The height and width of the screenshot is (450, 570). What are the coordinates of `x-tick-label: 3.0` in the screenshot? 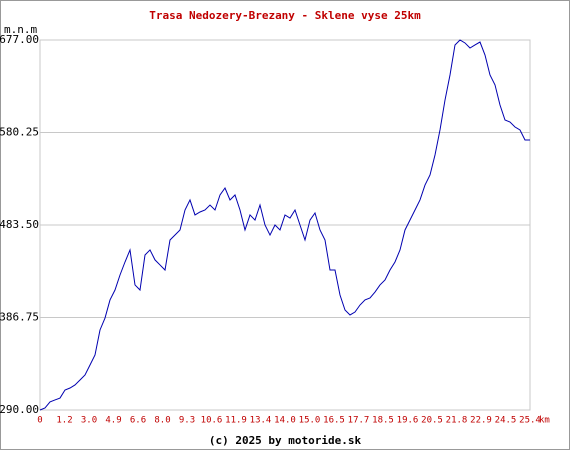 It's located at (89, 421).